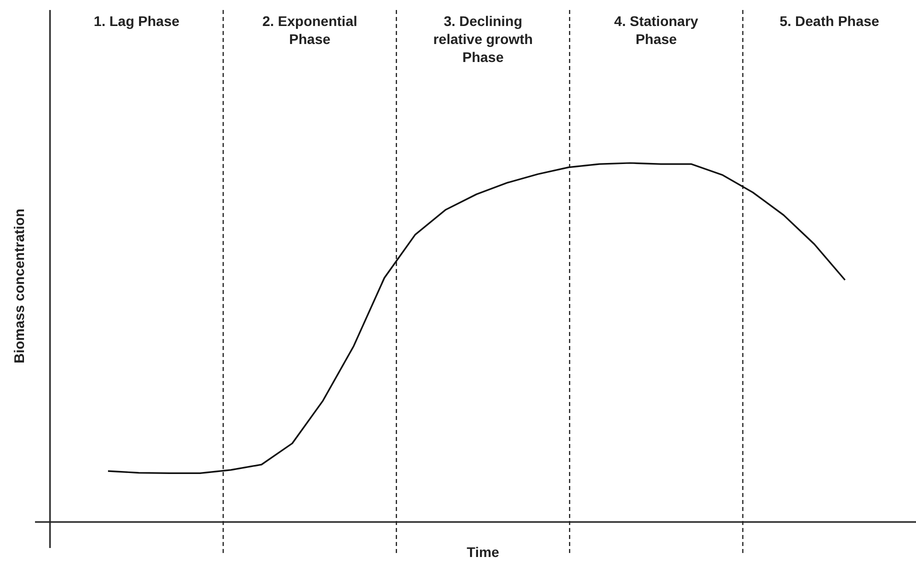 The height and width of the screenshot is (570, 916). Describe the element at coordinates (19, 286) in the screenshot. I see `y-axis-title: Biomass concentration` at that location.